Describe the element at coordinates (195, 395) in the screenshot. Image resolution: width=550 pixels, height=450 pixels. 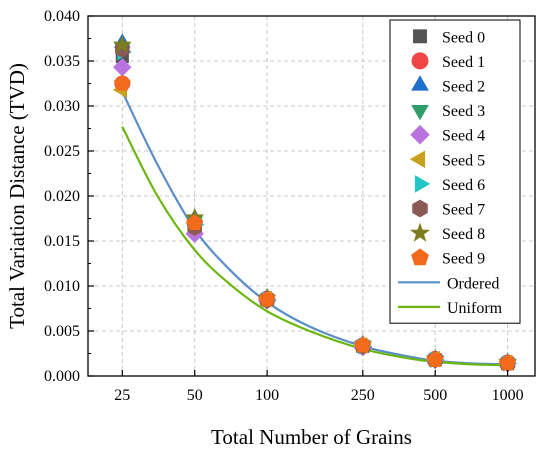
I see `x-tick-label: 50` at that location.